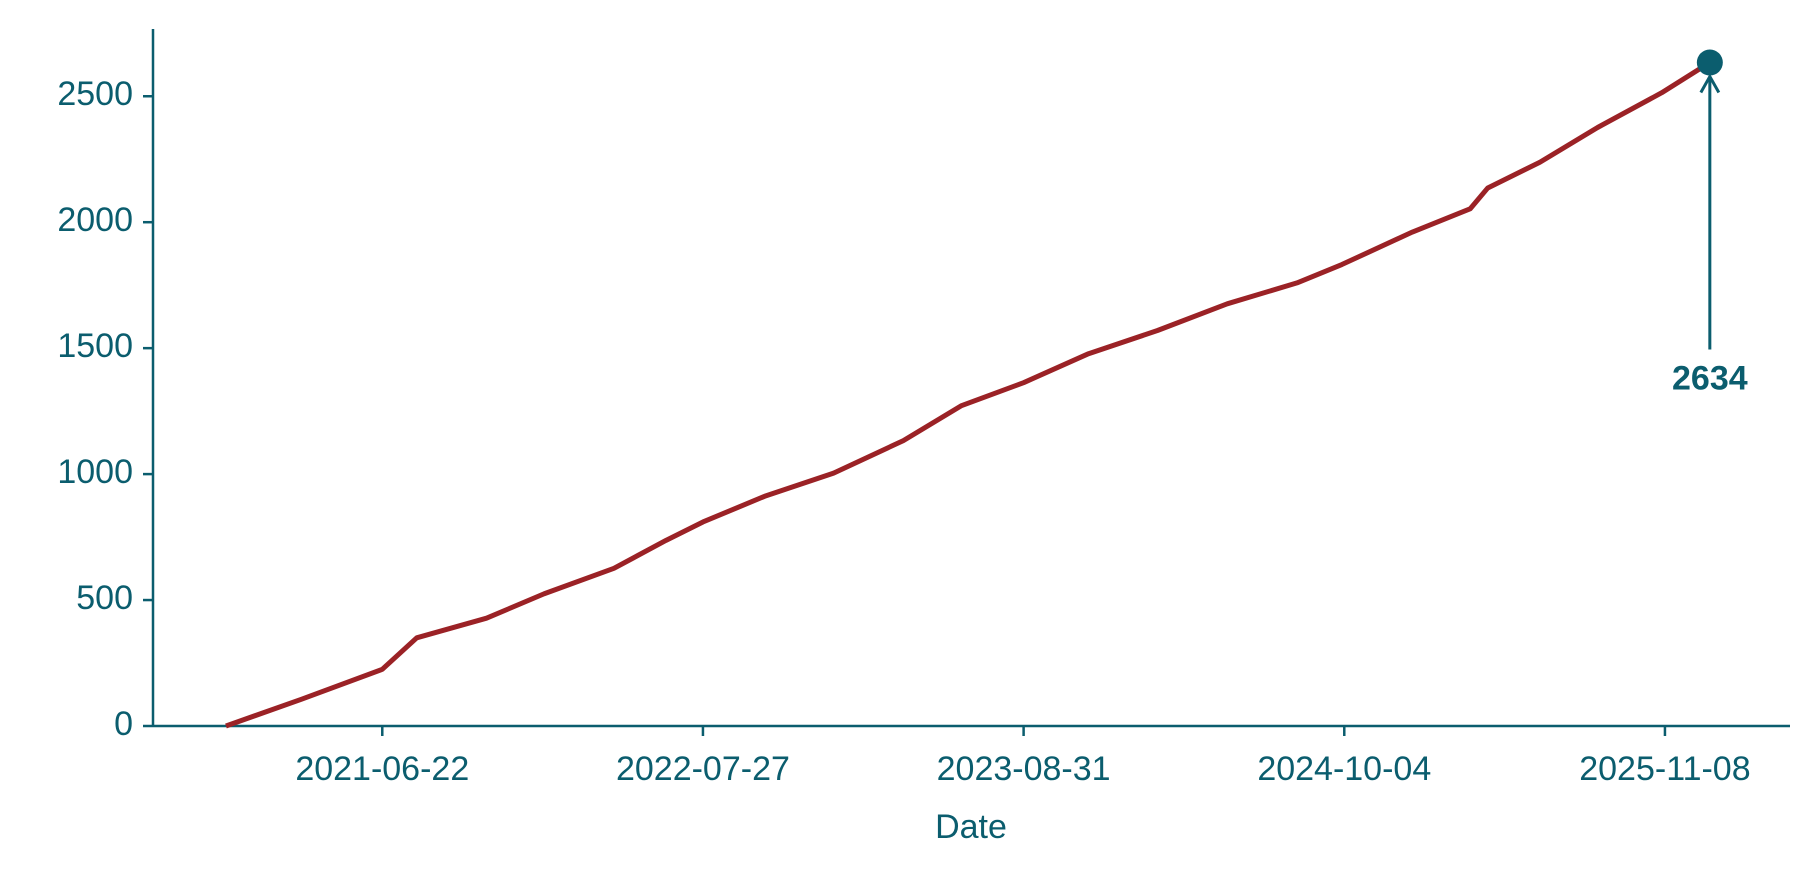  I want to click on y-tick-label: 2500, so click(95, 94).